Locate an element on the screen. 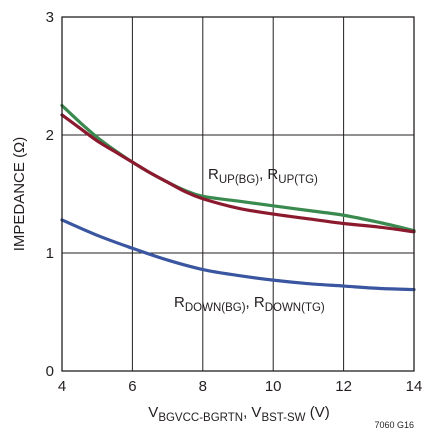  annotation-r-up-sub1: UP(BG) is located at coordinates (239, 180).